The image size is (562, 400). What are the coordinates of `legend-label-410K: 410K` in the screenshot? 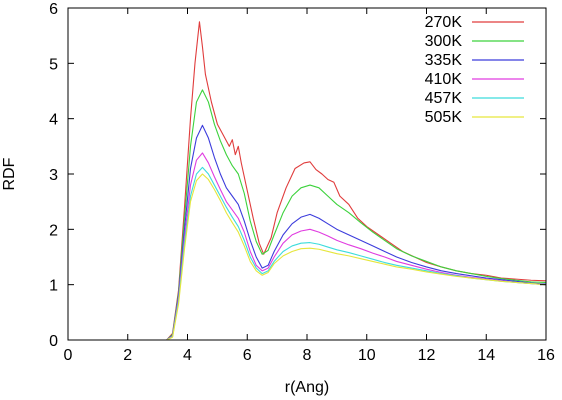 It's located at (444, 79).